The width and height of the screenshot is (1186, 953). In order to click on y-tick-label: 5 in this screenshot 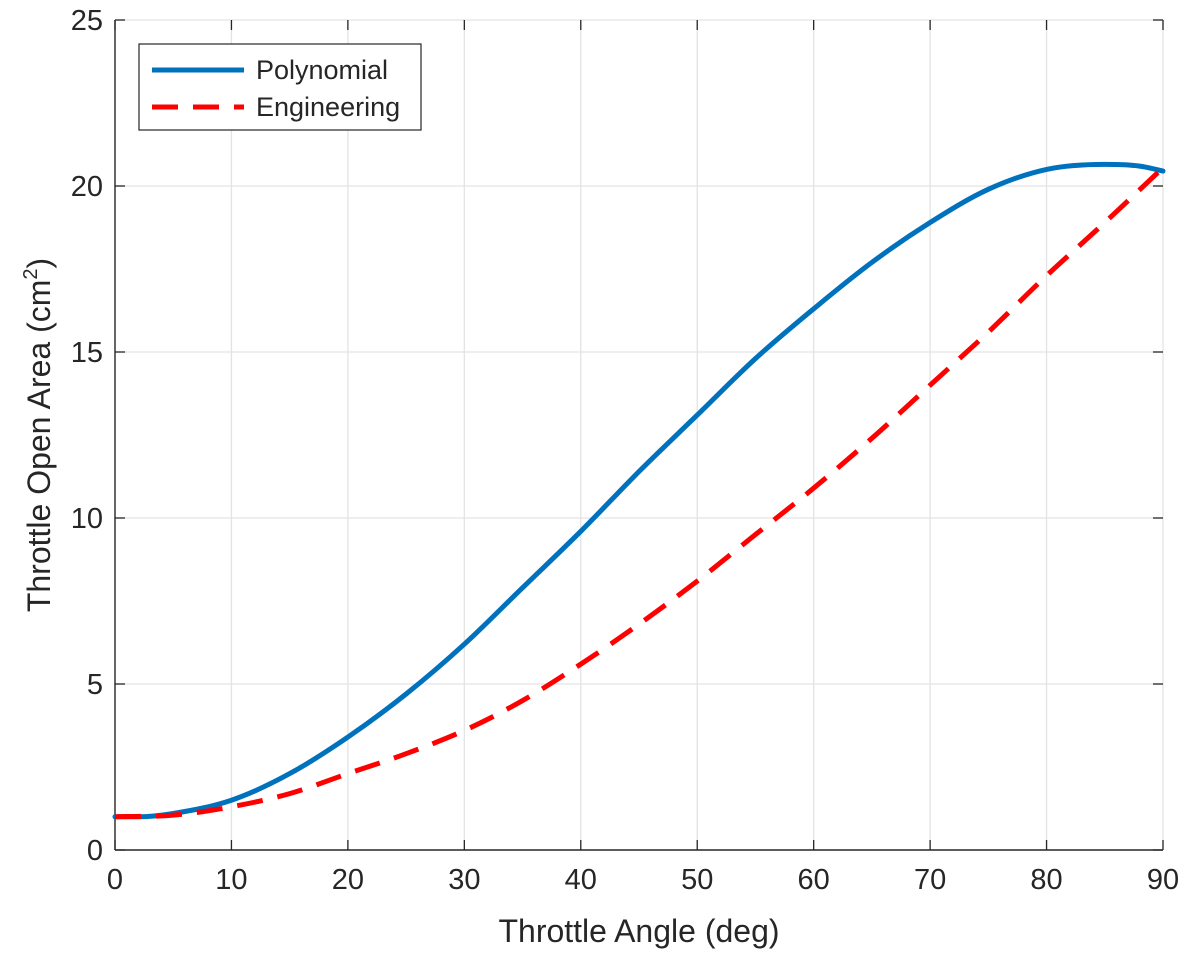, I will do `click(95, 685)`.